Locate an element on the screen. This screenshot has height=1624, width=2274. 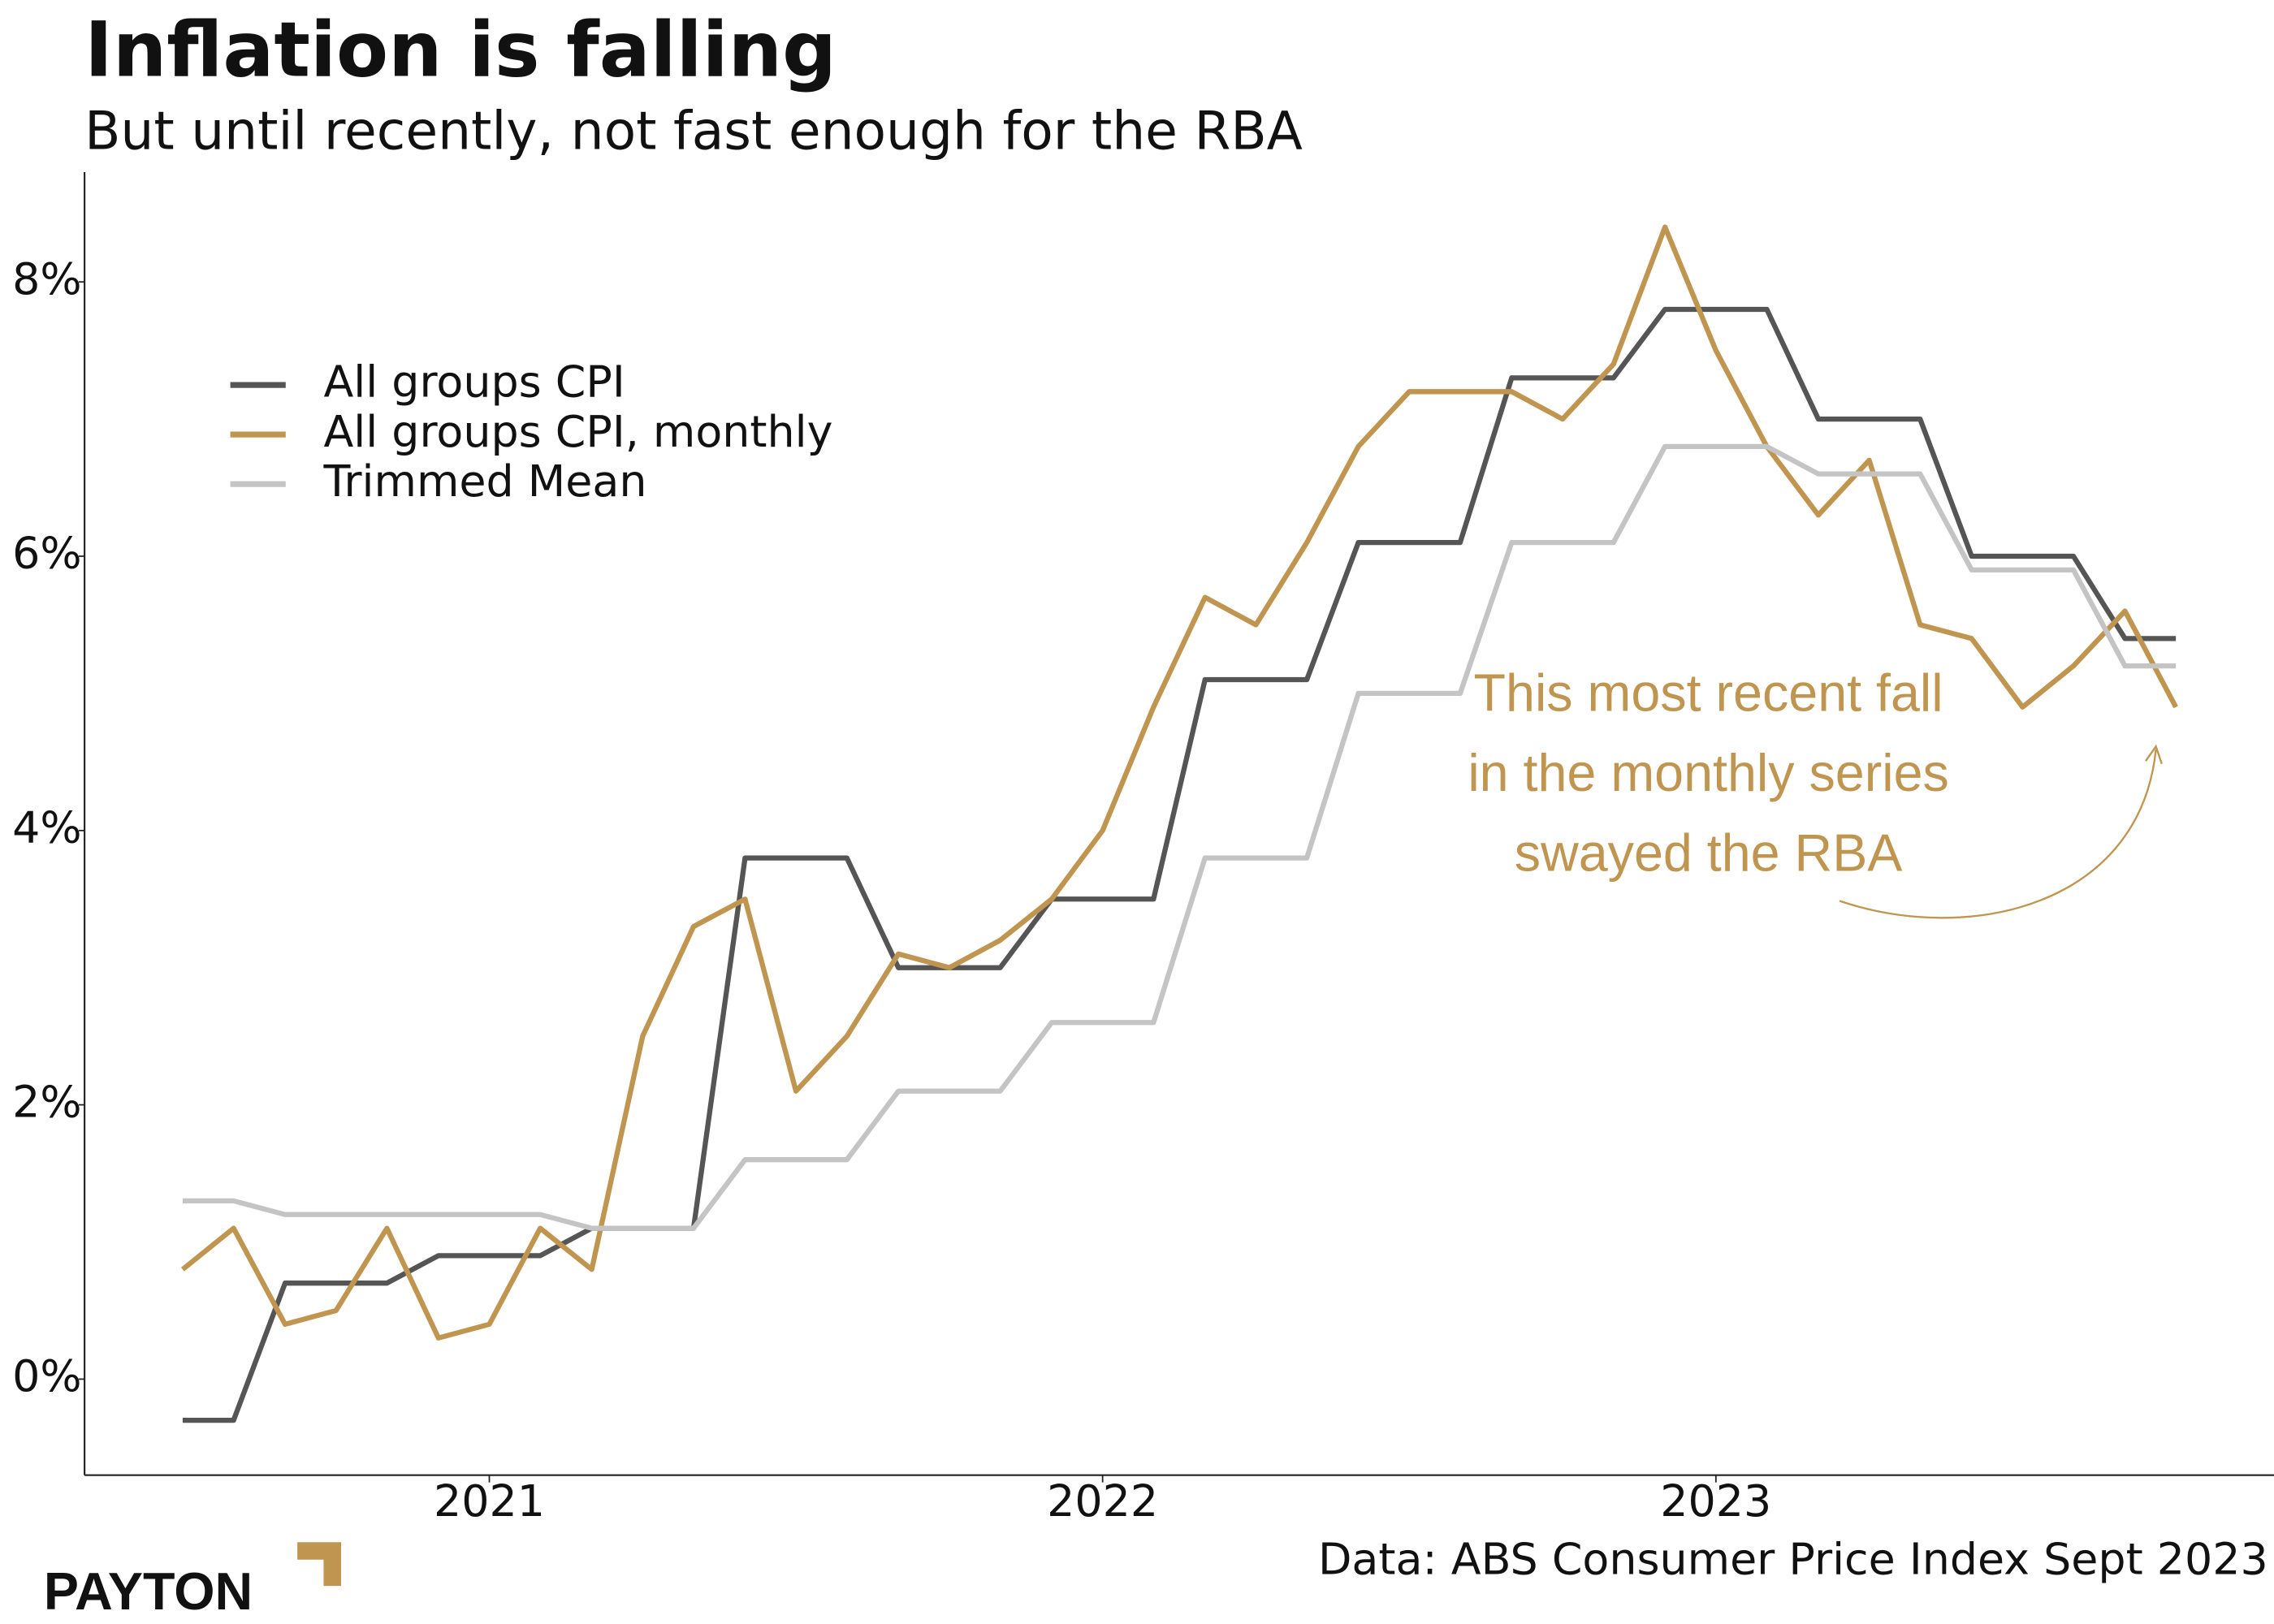
legend-label: Trimmed Mean is located at coordinates (484, 482).